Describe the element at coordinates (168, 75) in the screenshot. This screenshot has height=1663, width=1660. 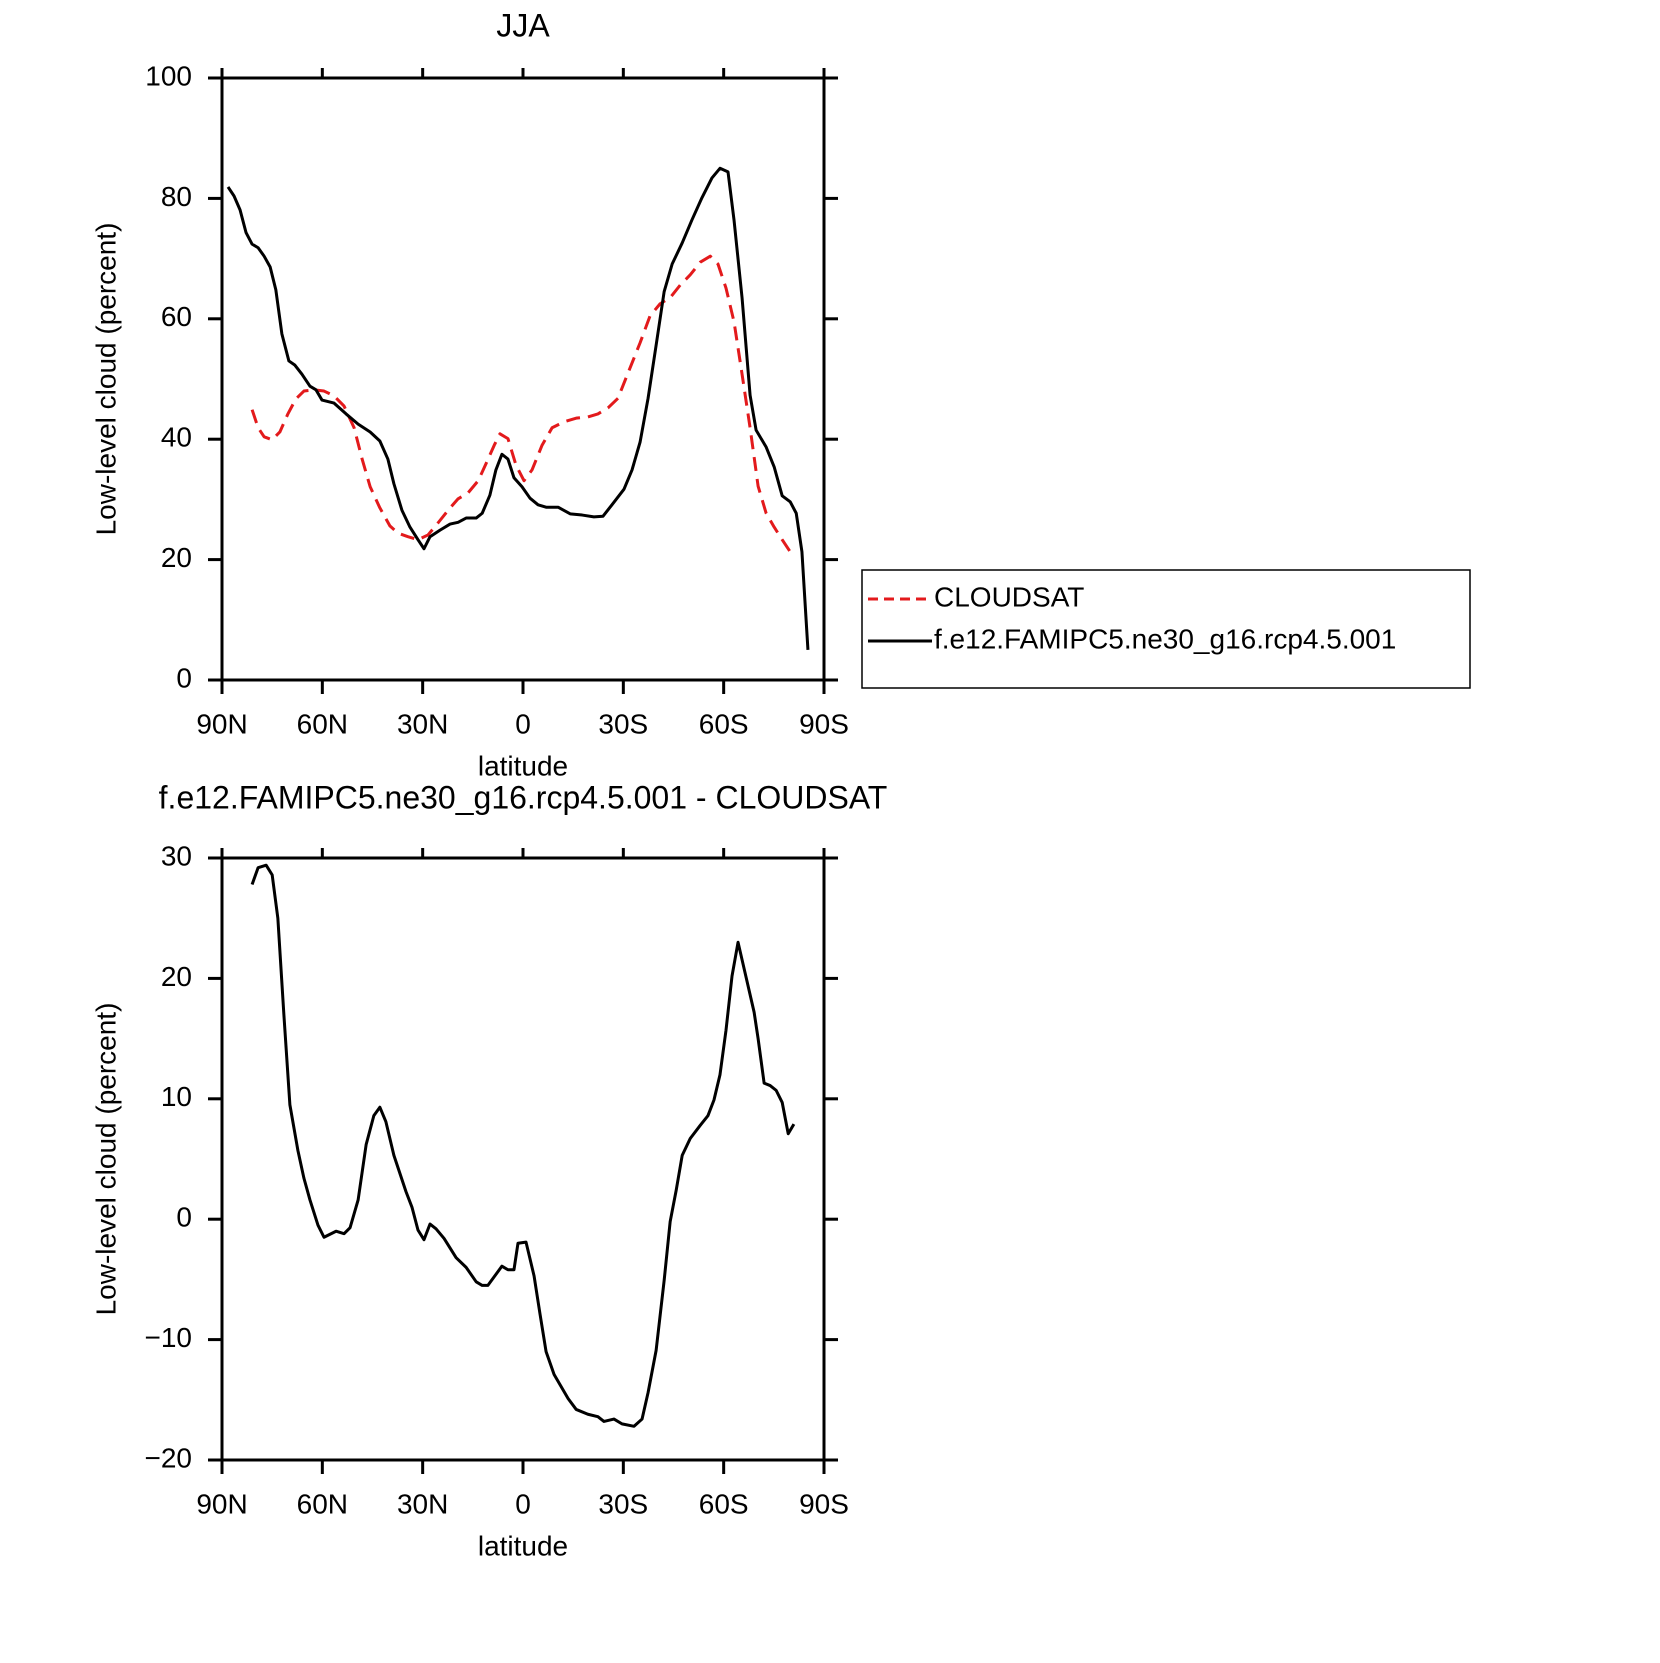
I see `y-tick-label: 100` at that location.